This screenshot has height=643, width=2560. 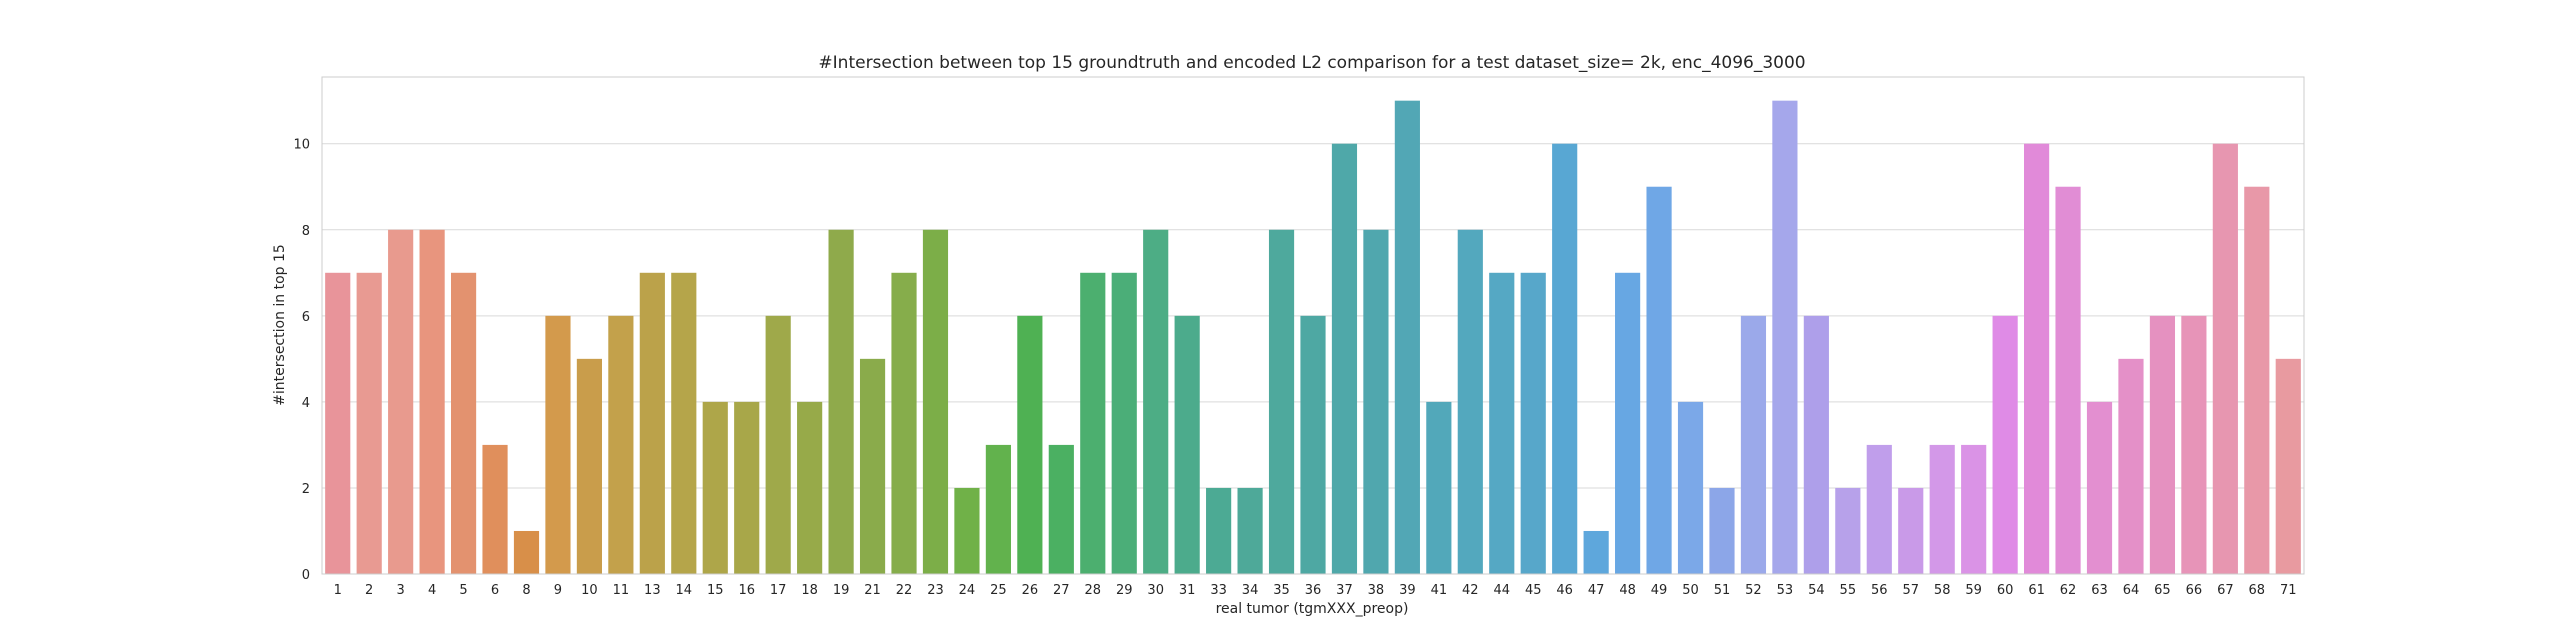 I want to click on x-tick-label: 26, so click(x=1030, y=590).